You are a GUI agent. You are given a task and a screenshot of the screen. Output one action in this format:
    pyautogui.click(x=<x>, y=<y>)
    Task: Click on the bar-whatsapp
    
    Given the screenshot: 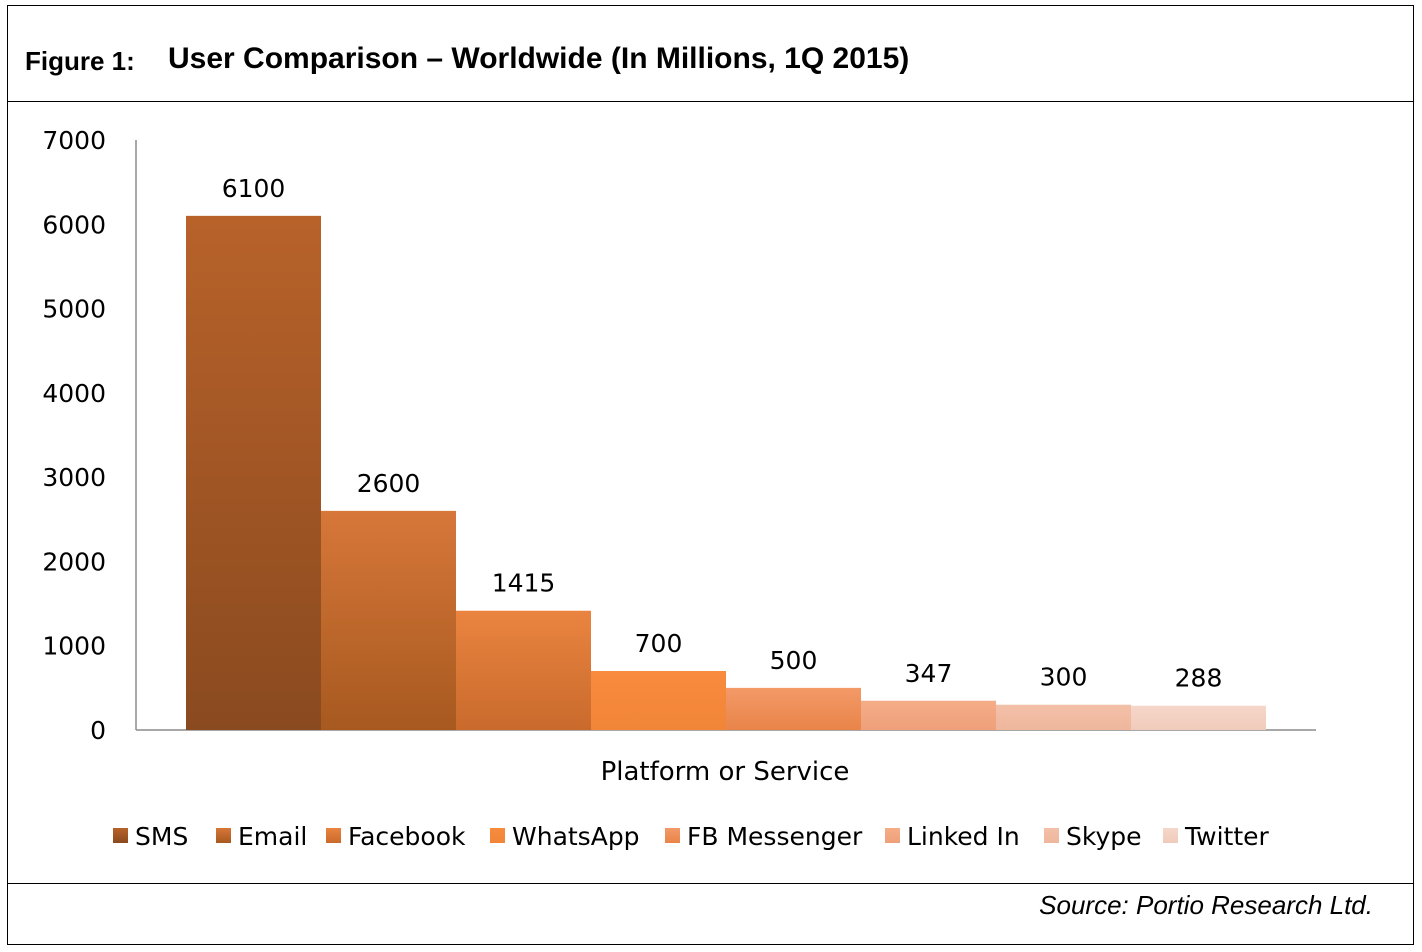 What is the action you would take?
    pyautogui.click(x=658, y=700)
    